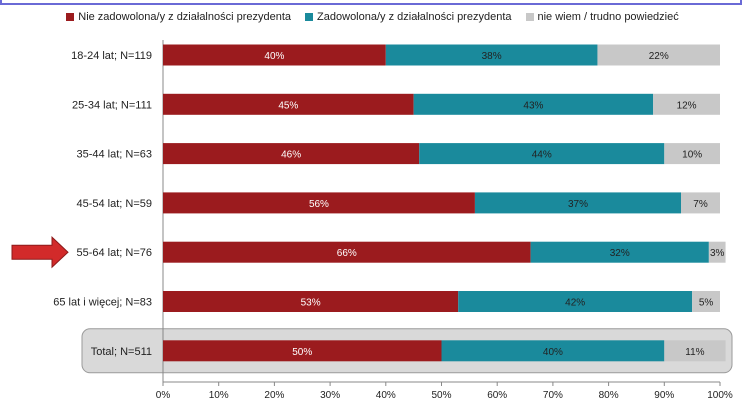 The width and height of the screenshot is (745, 400). Describe the element at coordinates (414, 17) in the screenshot. I see `legend-label-satisfied: Zadowolona/y z działalności prezydenta` at that location.